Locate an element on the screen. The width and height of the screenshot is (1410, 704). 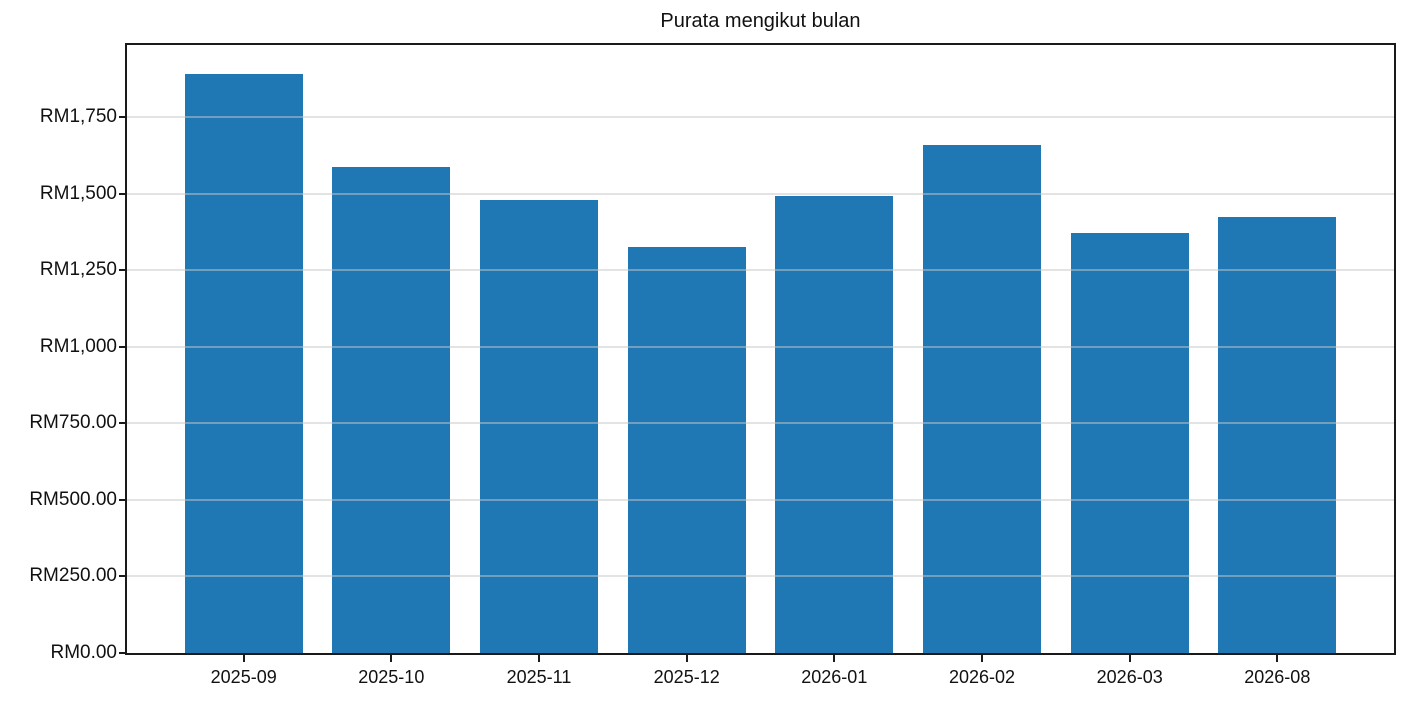
y-tick-label-1750: RM1,750 is located at coordinates (78, 116).